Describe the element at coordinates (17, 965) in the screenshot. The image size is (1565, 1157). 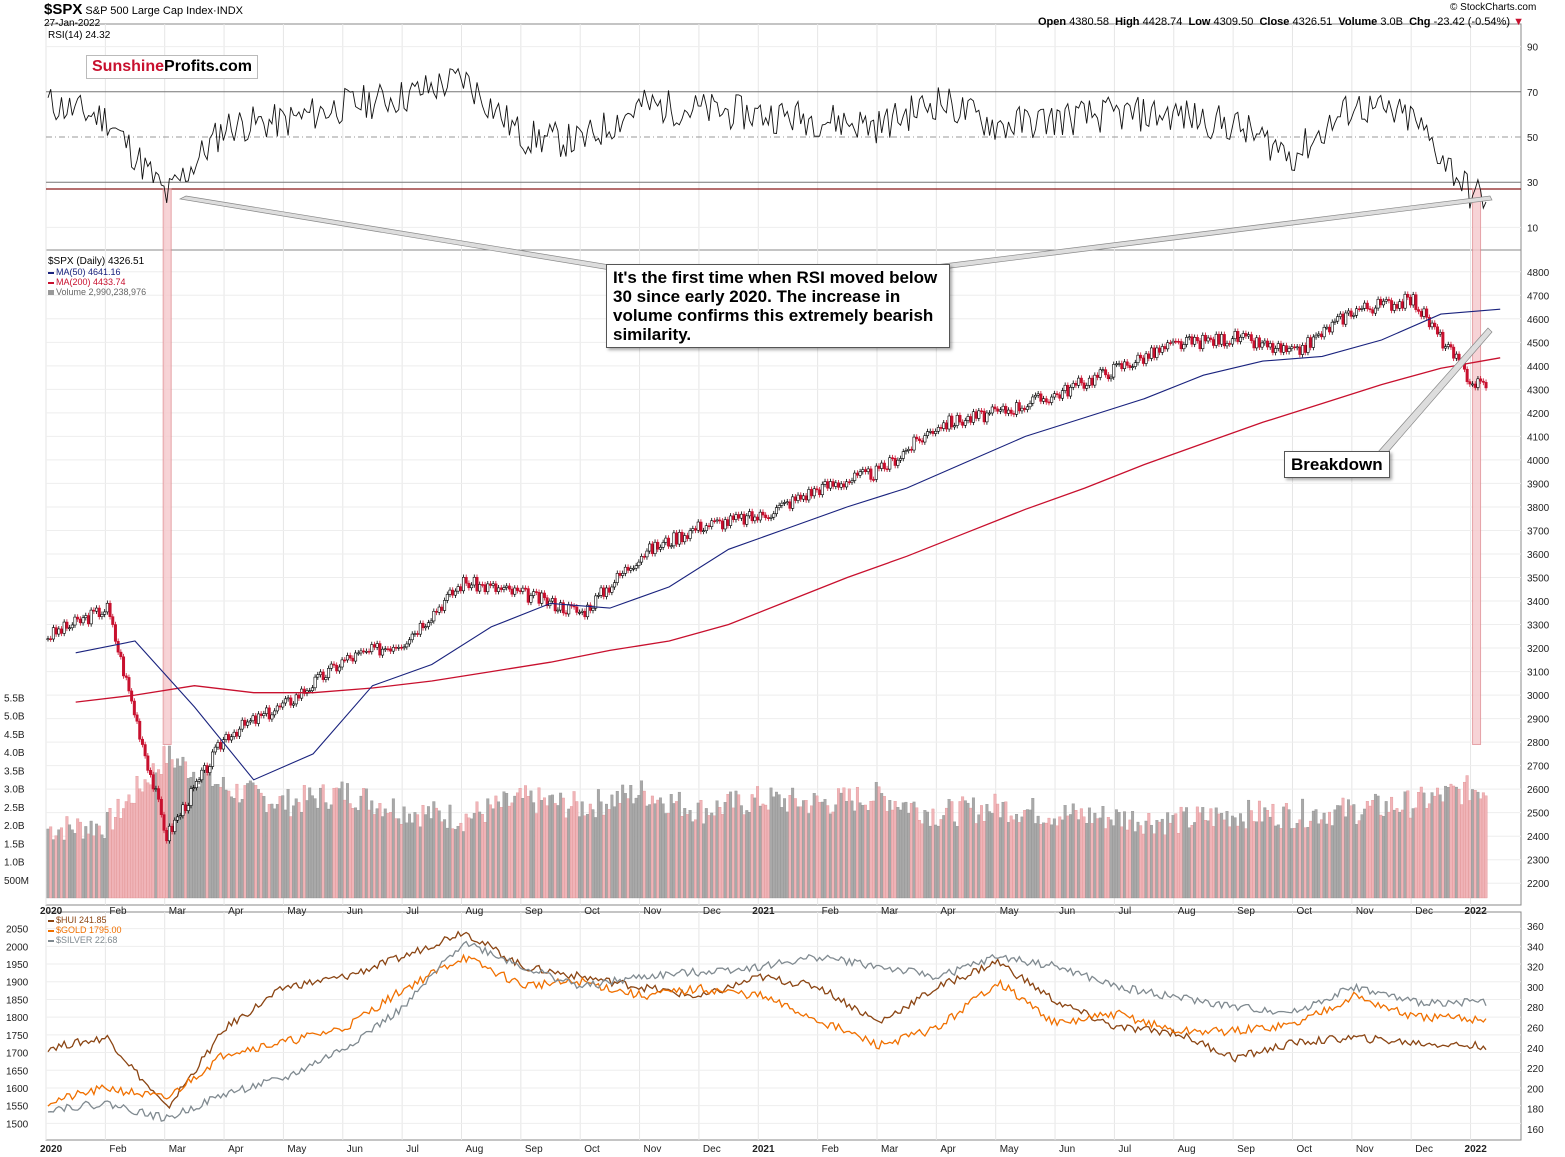
I see `metals-left-tick-label: 1950` at that location.